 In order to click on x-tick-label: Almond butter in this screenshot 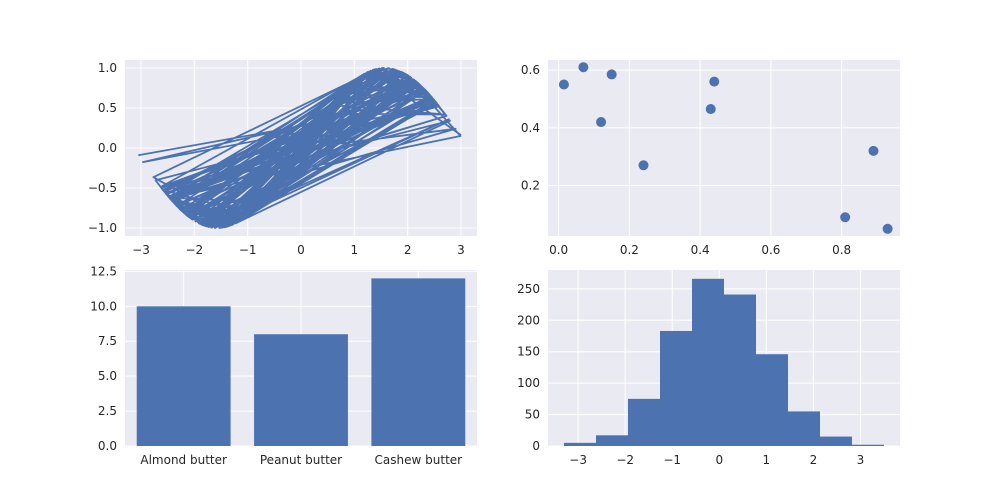, I will do `click(183, 460)`.